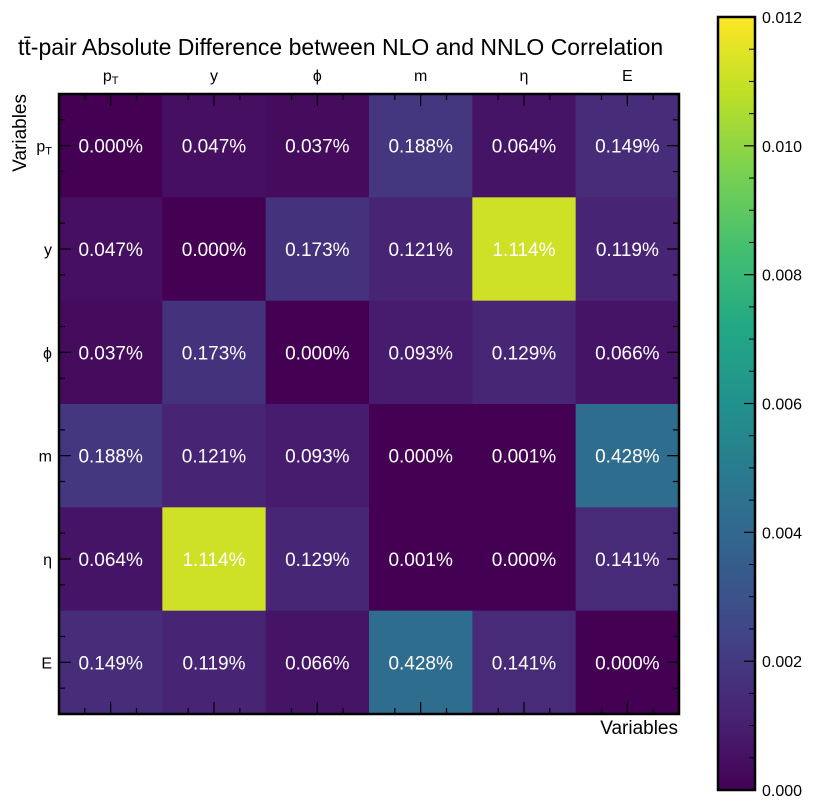  I want to click on y-axis-label: Variables, so click(20, 133).